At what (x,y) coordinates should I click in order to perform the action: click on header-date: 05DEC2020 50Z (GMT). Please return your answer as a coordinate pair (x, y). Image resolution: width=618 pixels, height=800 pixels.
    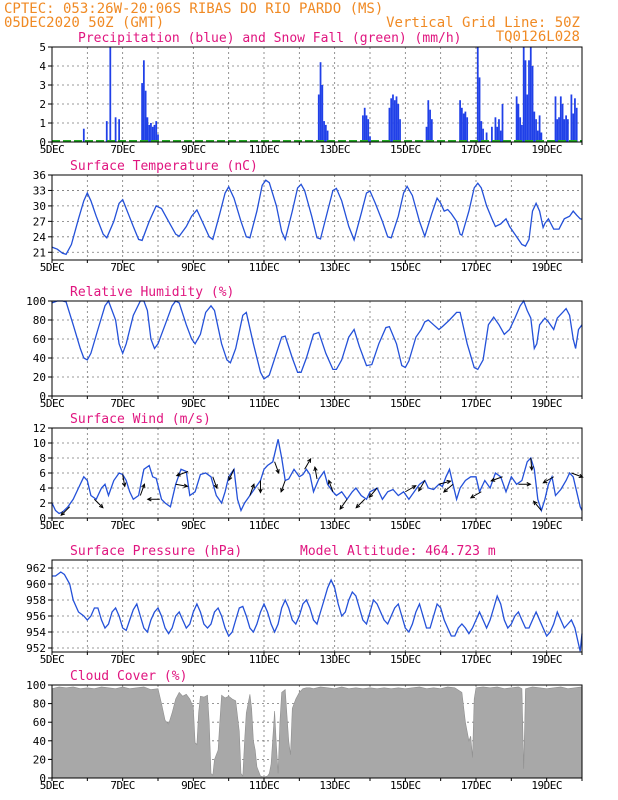
    Looking at the image, I should click on (84, 23).